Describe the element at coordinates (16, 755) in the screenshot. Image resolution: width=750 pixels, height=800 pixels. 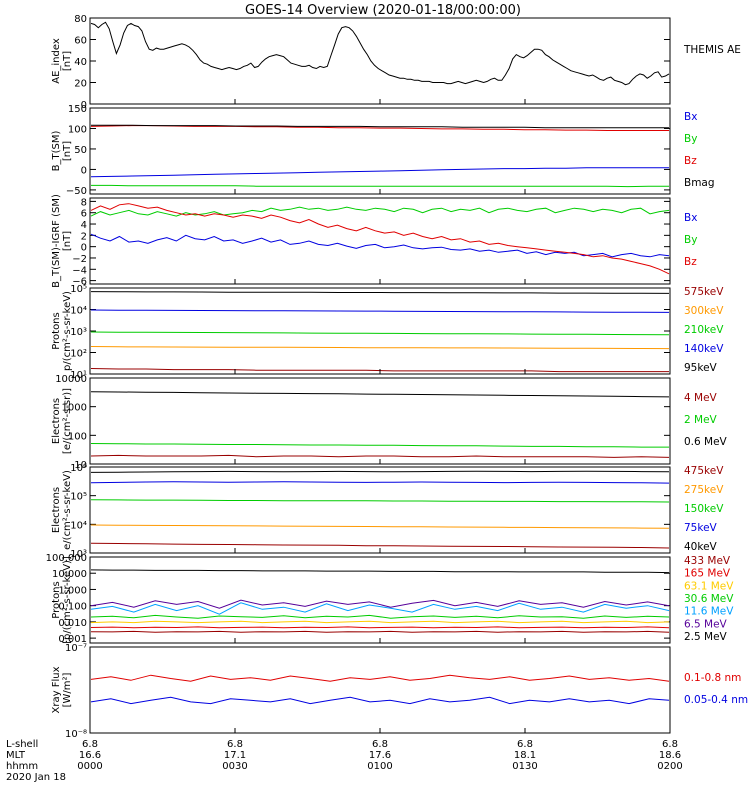
I see `xaxis-row-label: MLT` at that location.